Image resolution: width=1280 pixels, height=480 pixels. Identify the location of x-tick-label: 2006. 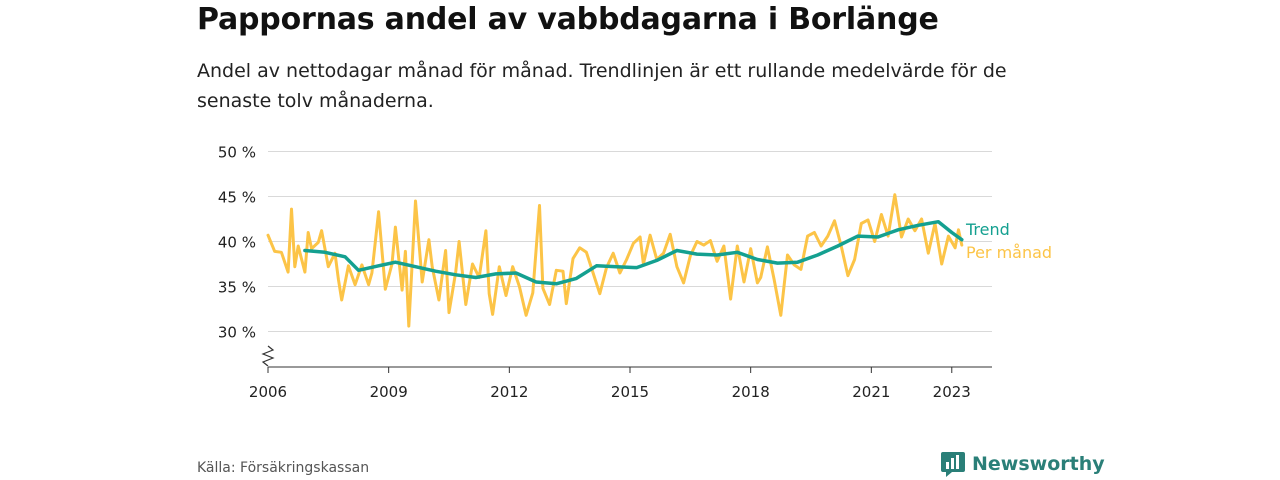
(268, 392).